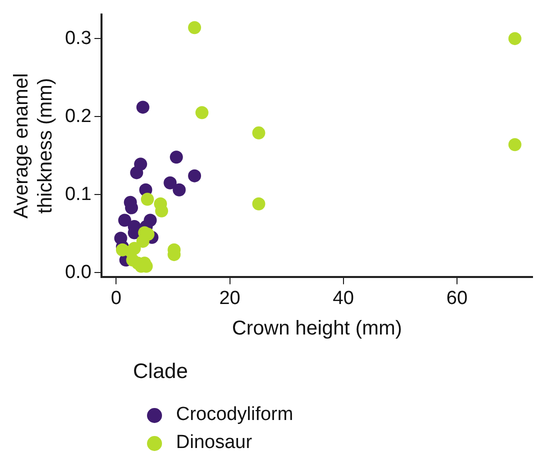 Image resolution: width=539 pixels, height=455 pixels. Describe the element at coordinates (214, 443) in the screenshot. I see `legend-label: Dinosaur` at that location.